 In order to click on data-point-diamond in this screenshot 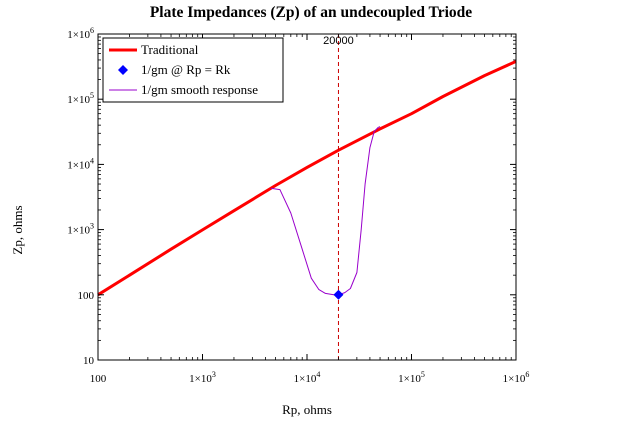, I will do `click(338, 294)`.